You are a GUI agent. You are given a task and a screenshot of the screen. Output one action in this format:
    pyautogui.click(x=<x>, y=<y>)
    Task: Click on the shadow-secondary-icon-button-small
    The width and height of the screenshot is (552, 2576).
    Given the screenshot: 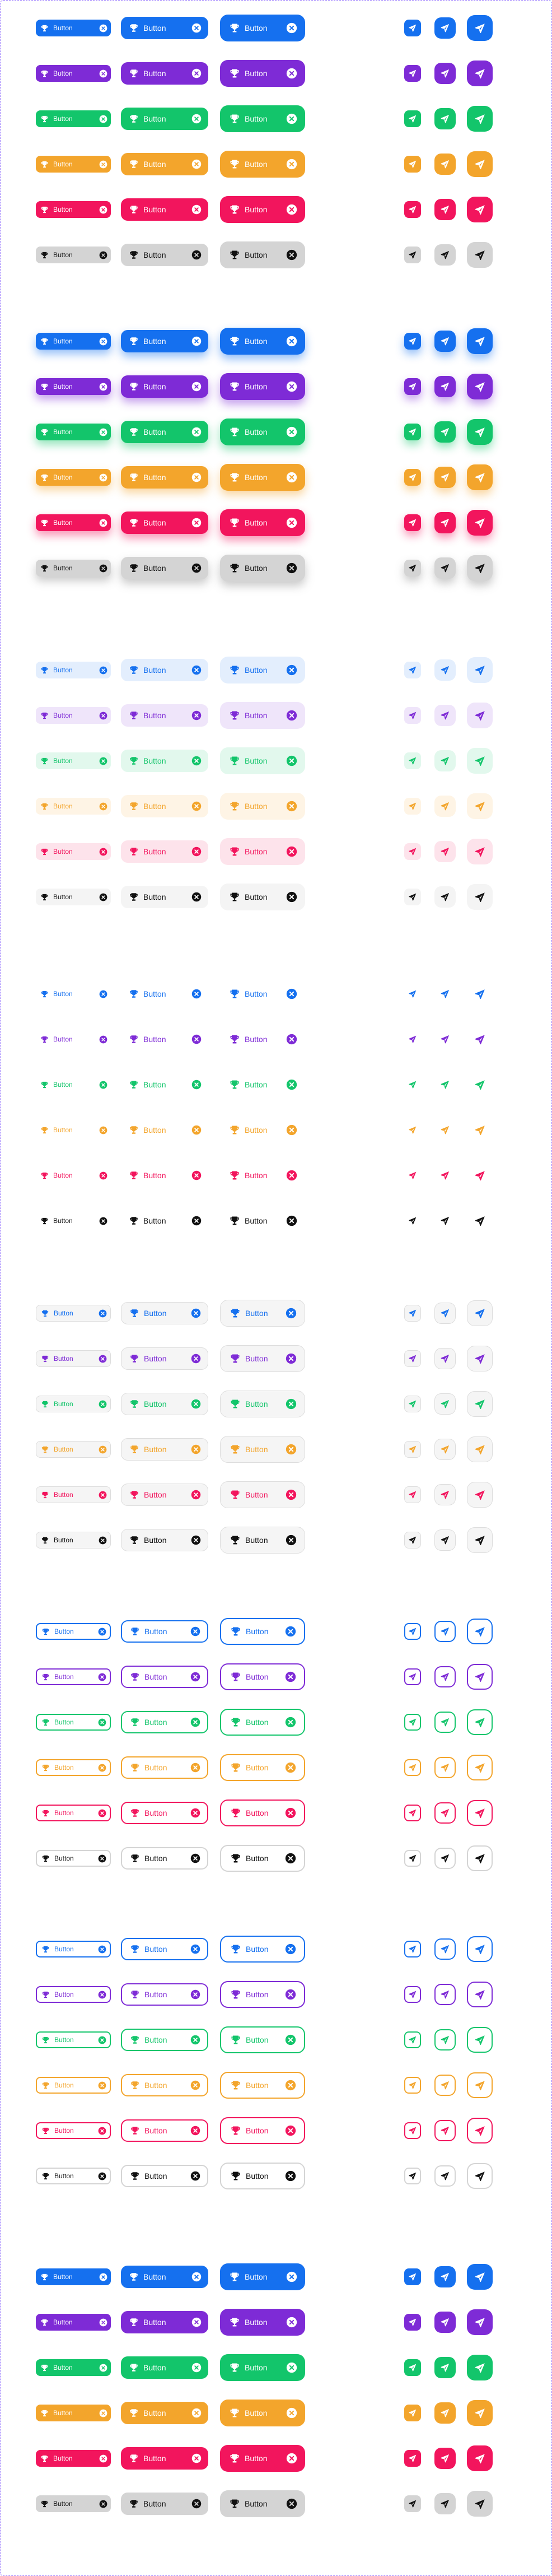 What is the action you would take?
    pyautogui.click(x=412, y=386)
    